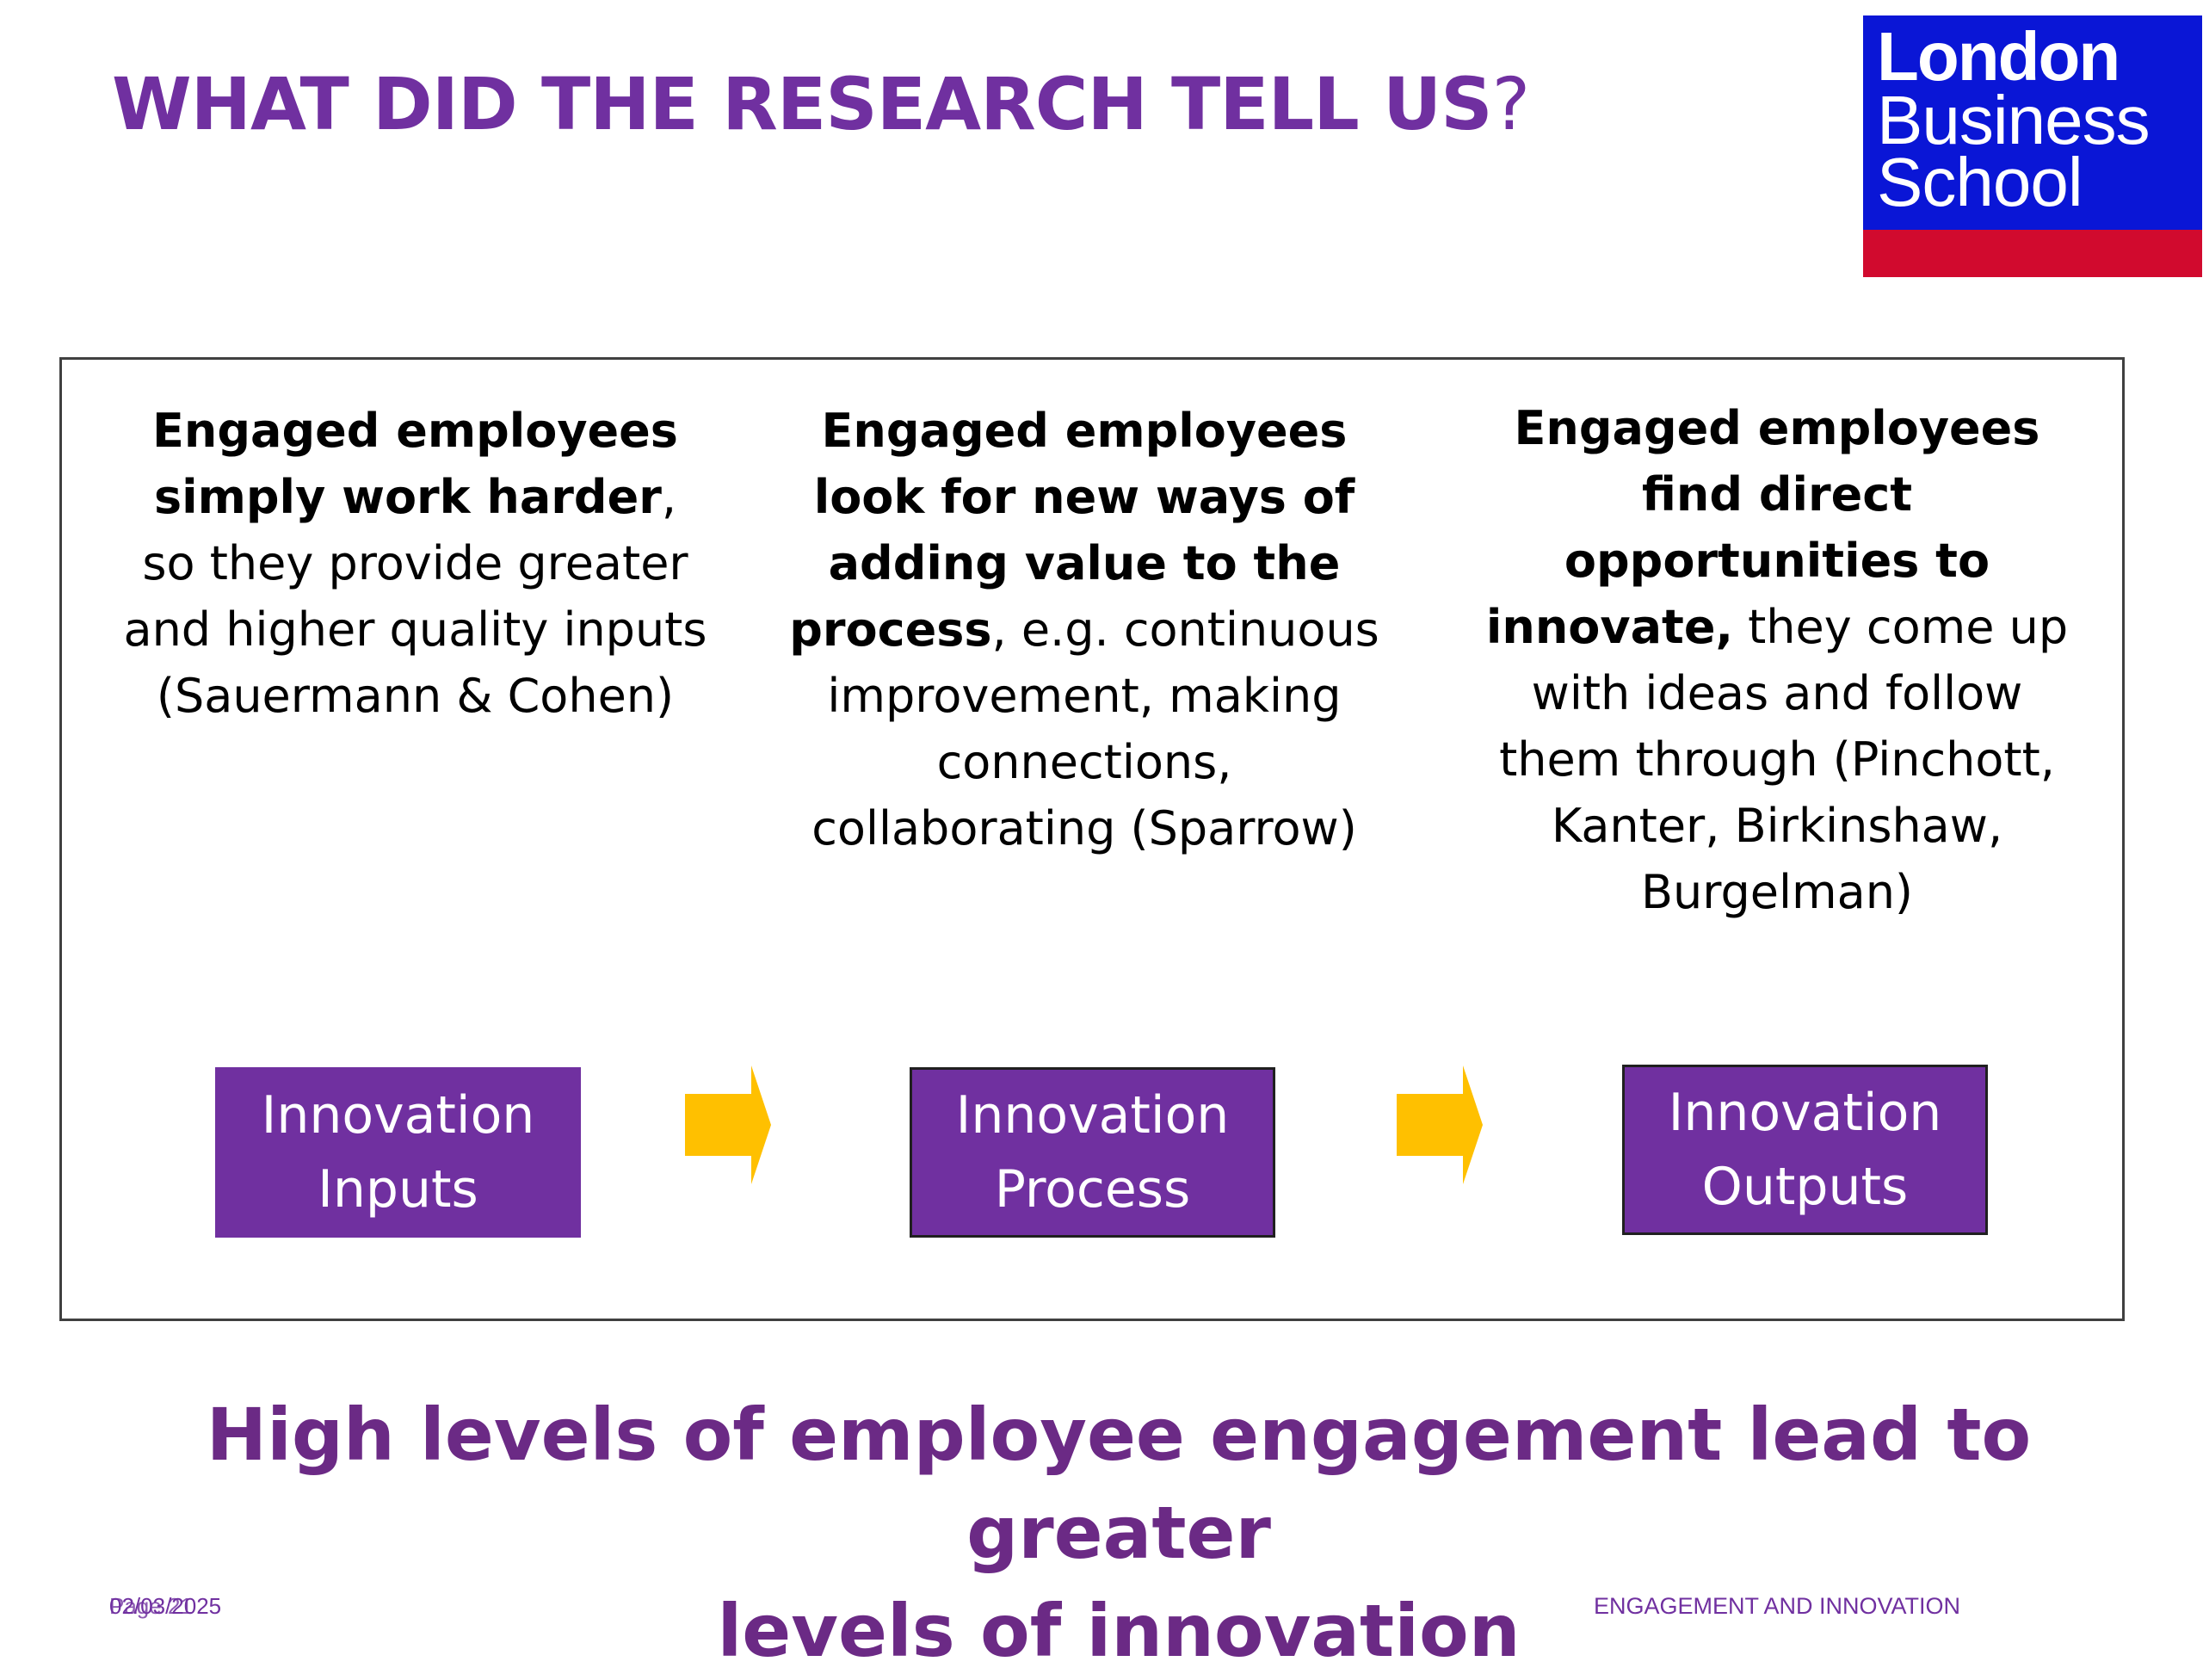 The image size is (2203, 1680). What do you see at coordinates (1777, 1606) in the screenshot?
I see `footer-section-title: ENGAGEMENT AND INNOVATION` at bounding box center [1777, 1606].